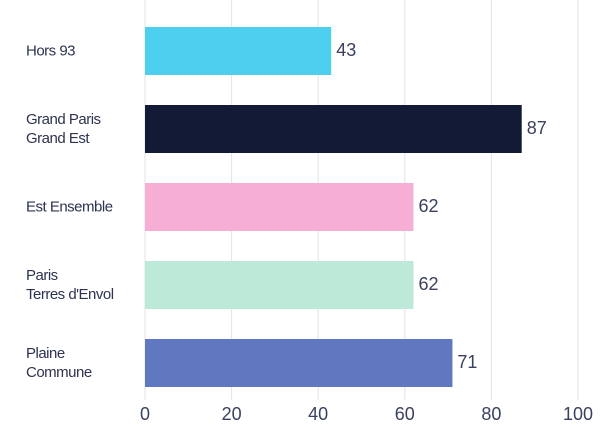 The height and width of the screenshot is (427, 613). I want to click on category-label: Hors 93, so click(51, 51).